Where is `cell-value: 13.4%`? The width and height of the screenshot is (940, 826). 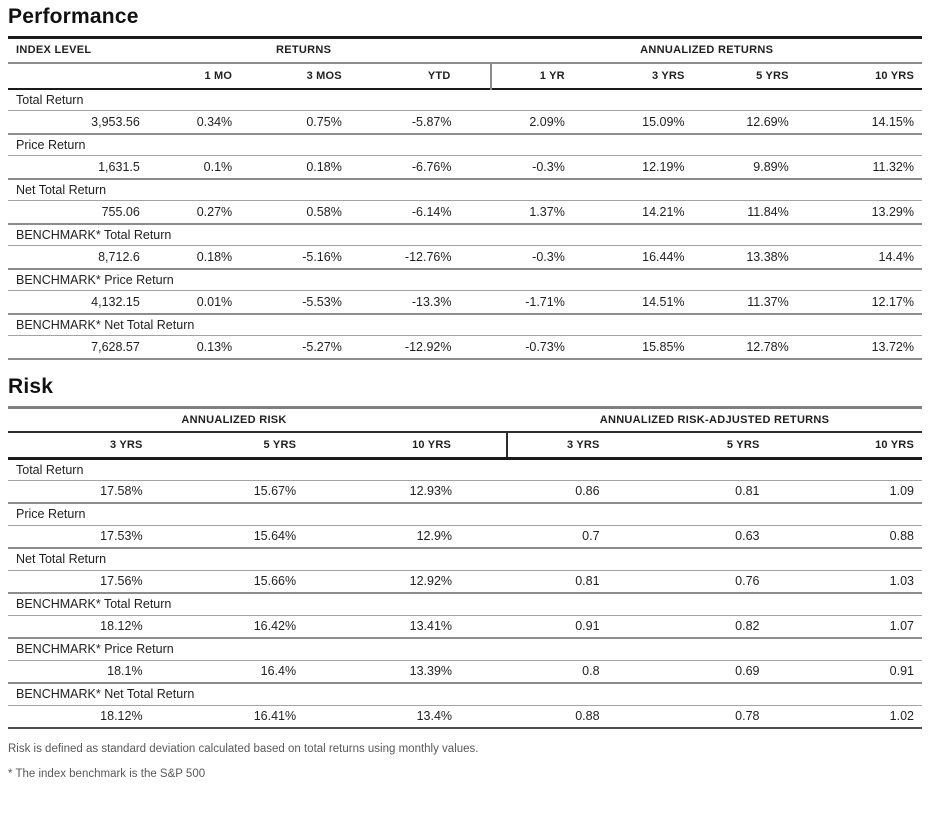 cell-value: 13.4% is located at coordinates (406, 717).